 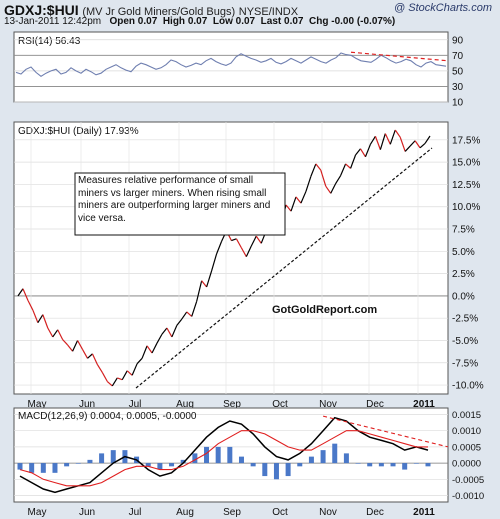 I want to click on macd-title-text: MACD(12,26,9) 0.0004, 0.0005, -0.0000, so click(x=107, y=416).